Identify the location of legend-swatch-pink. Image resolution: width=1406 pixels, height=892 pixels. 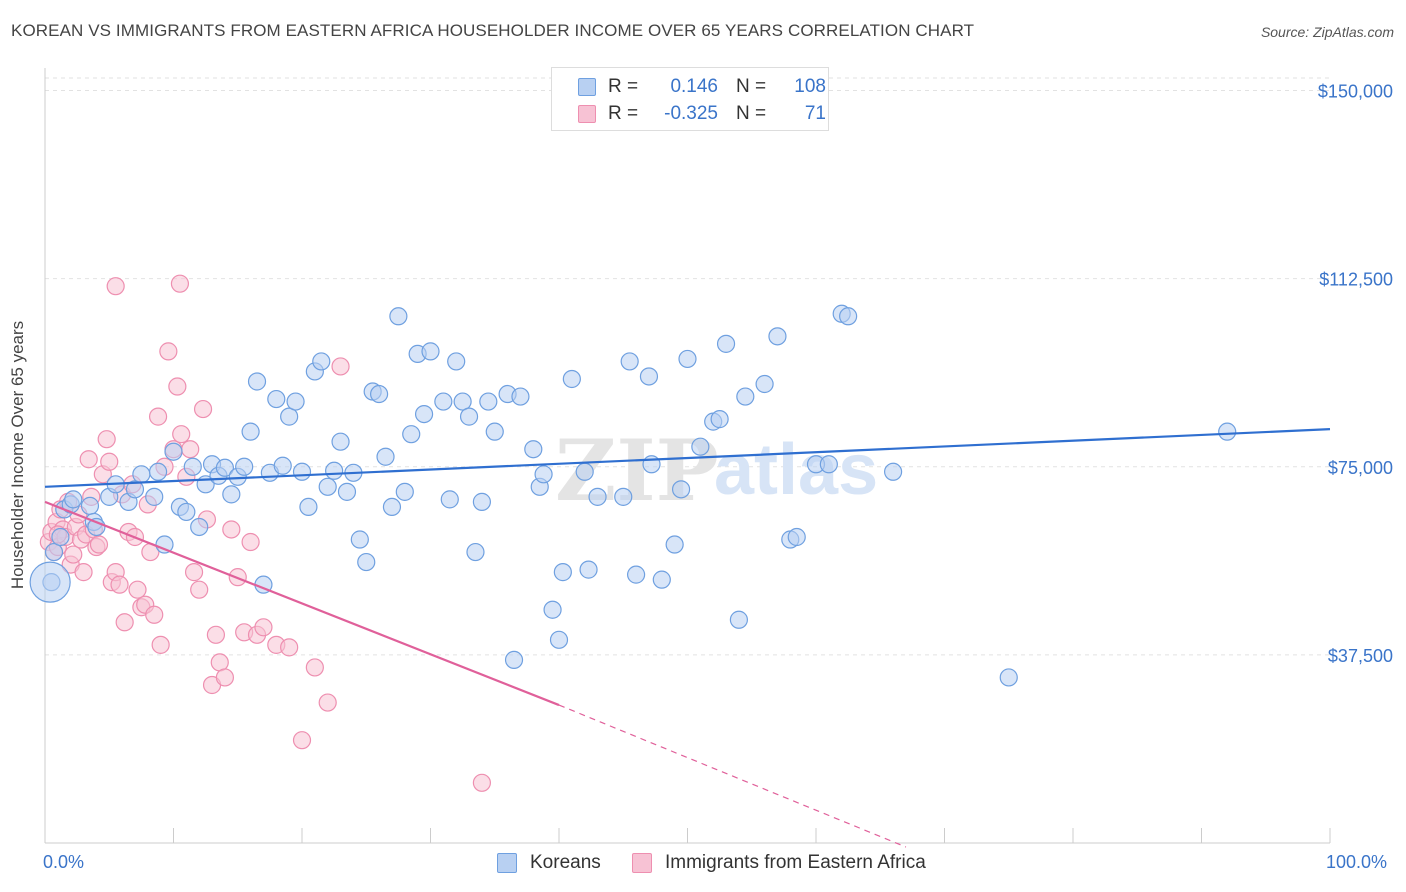
(587, 114).